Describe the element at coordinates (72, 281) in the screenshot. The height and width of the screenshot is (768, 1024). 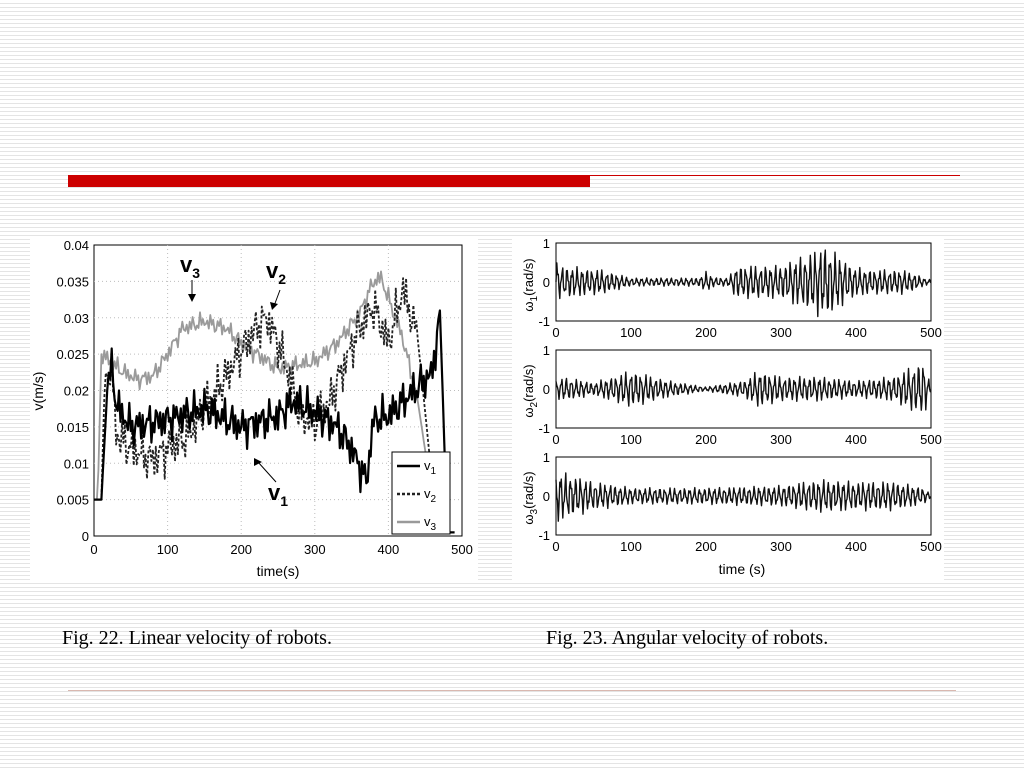
I see `y-tick-label: 0.035` at that location.